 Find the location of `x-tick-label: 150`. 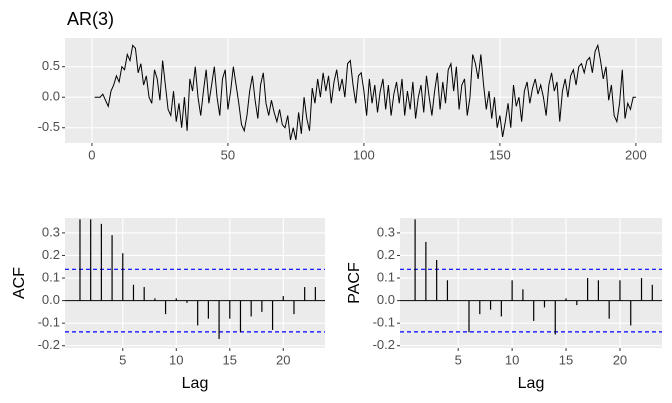

x-tick-label: 150 is located at coordinates (500, 154).